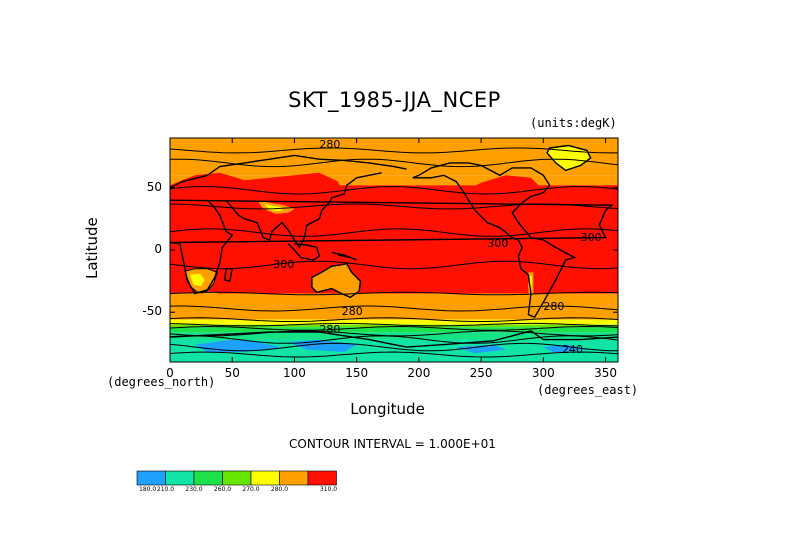 The height and width of the screenshot is (558, 789). What do you see at coordinates (154, 186) in the screenshot?
I see `y-tick-label: 50` at bounding box center [154, 186].